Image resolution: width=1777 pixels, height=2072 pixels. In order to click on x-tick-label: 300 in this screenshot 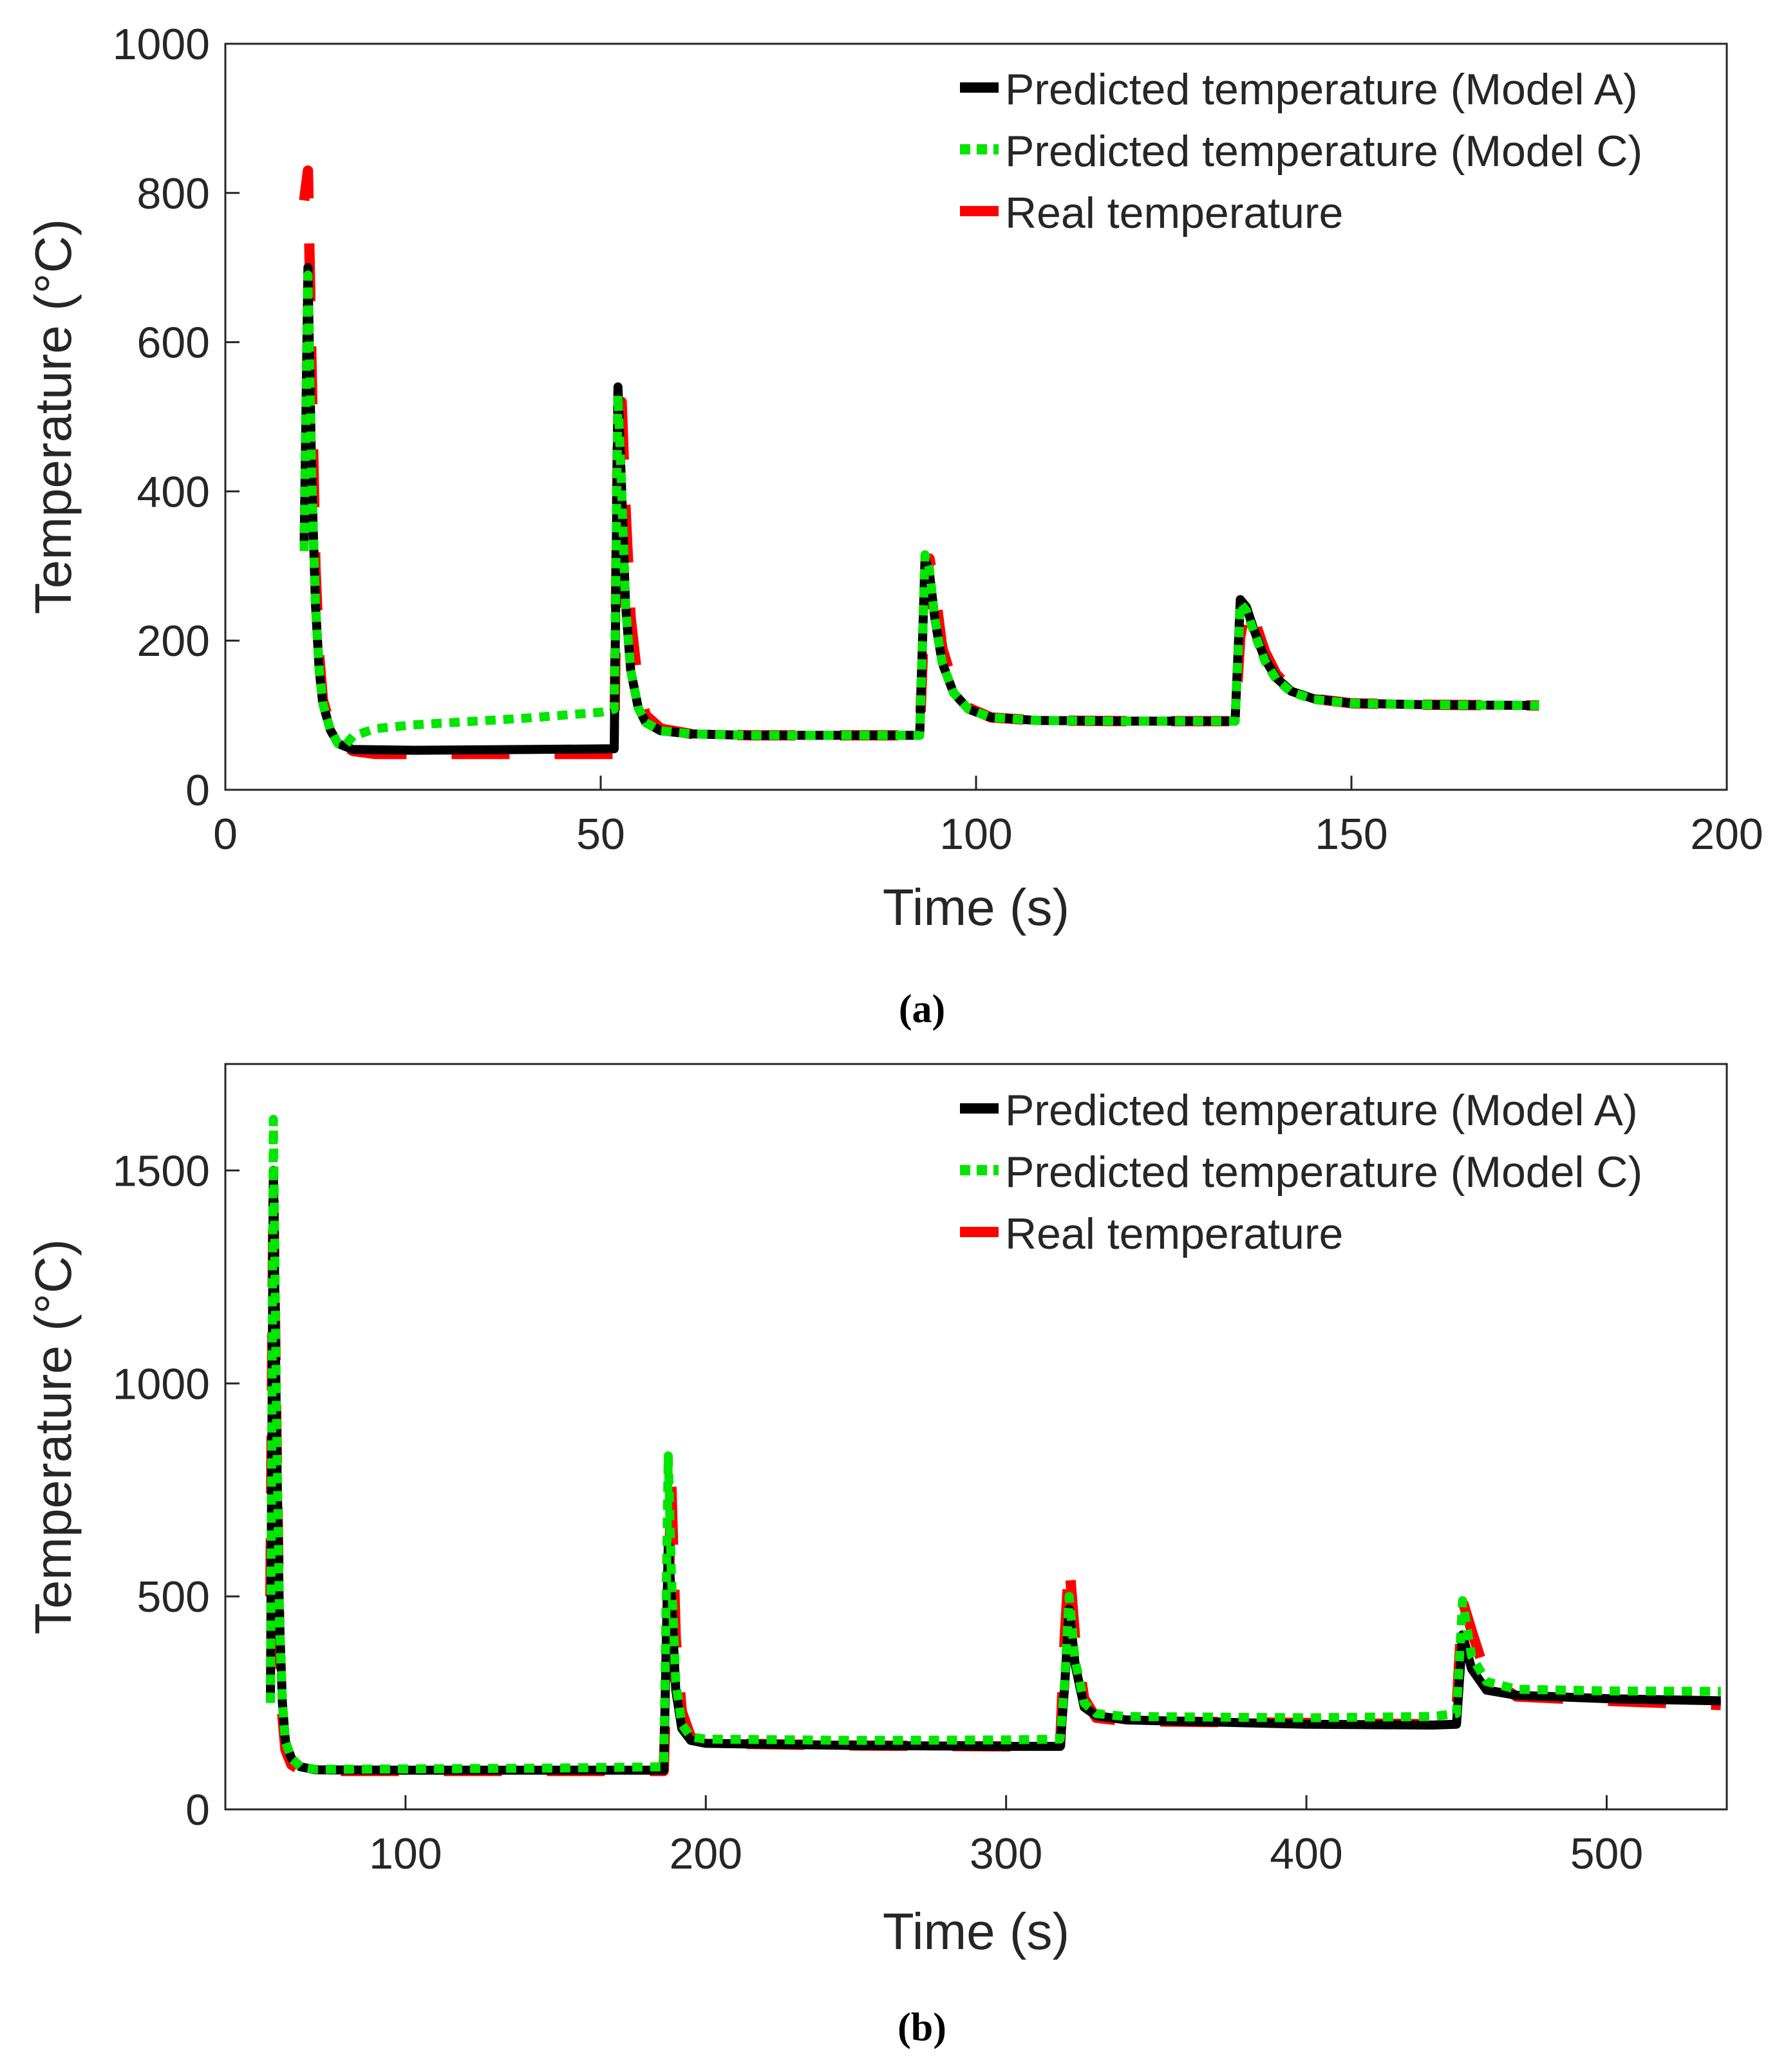, I will do `click(1006, 1854)`.